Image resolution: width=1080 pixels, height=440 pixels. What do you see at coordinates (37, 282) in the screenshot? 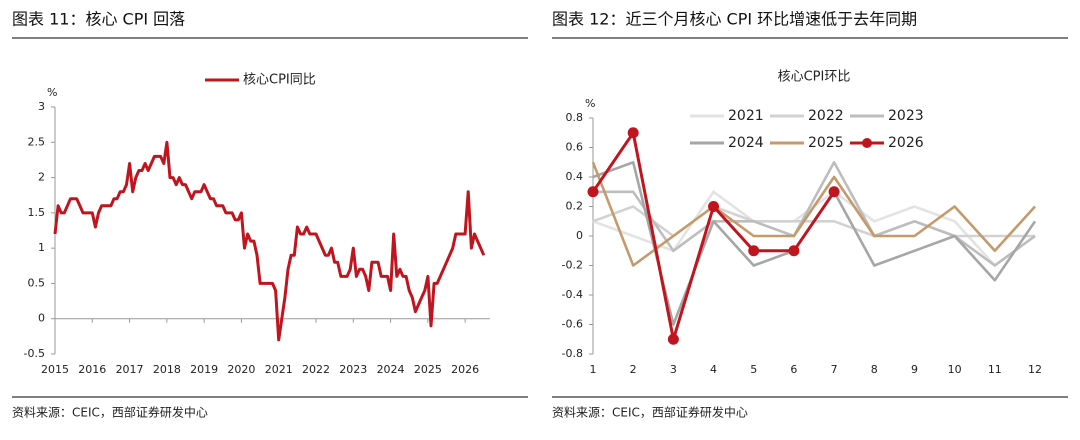
I see `y-tick-label: 0.5` at bounding box center [37, 282].